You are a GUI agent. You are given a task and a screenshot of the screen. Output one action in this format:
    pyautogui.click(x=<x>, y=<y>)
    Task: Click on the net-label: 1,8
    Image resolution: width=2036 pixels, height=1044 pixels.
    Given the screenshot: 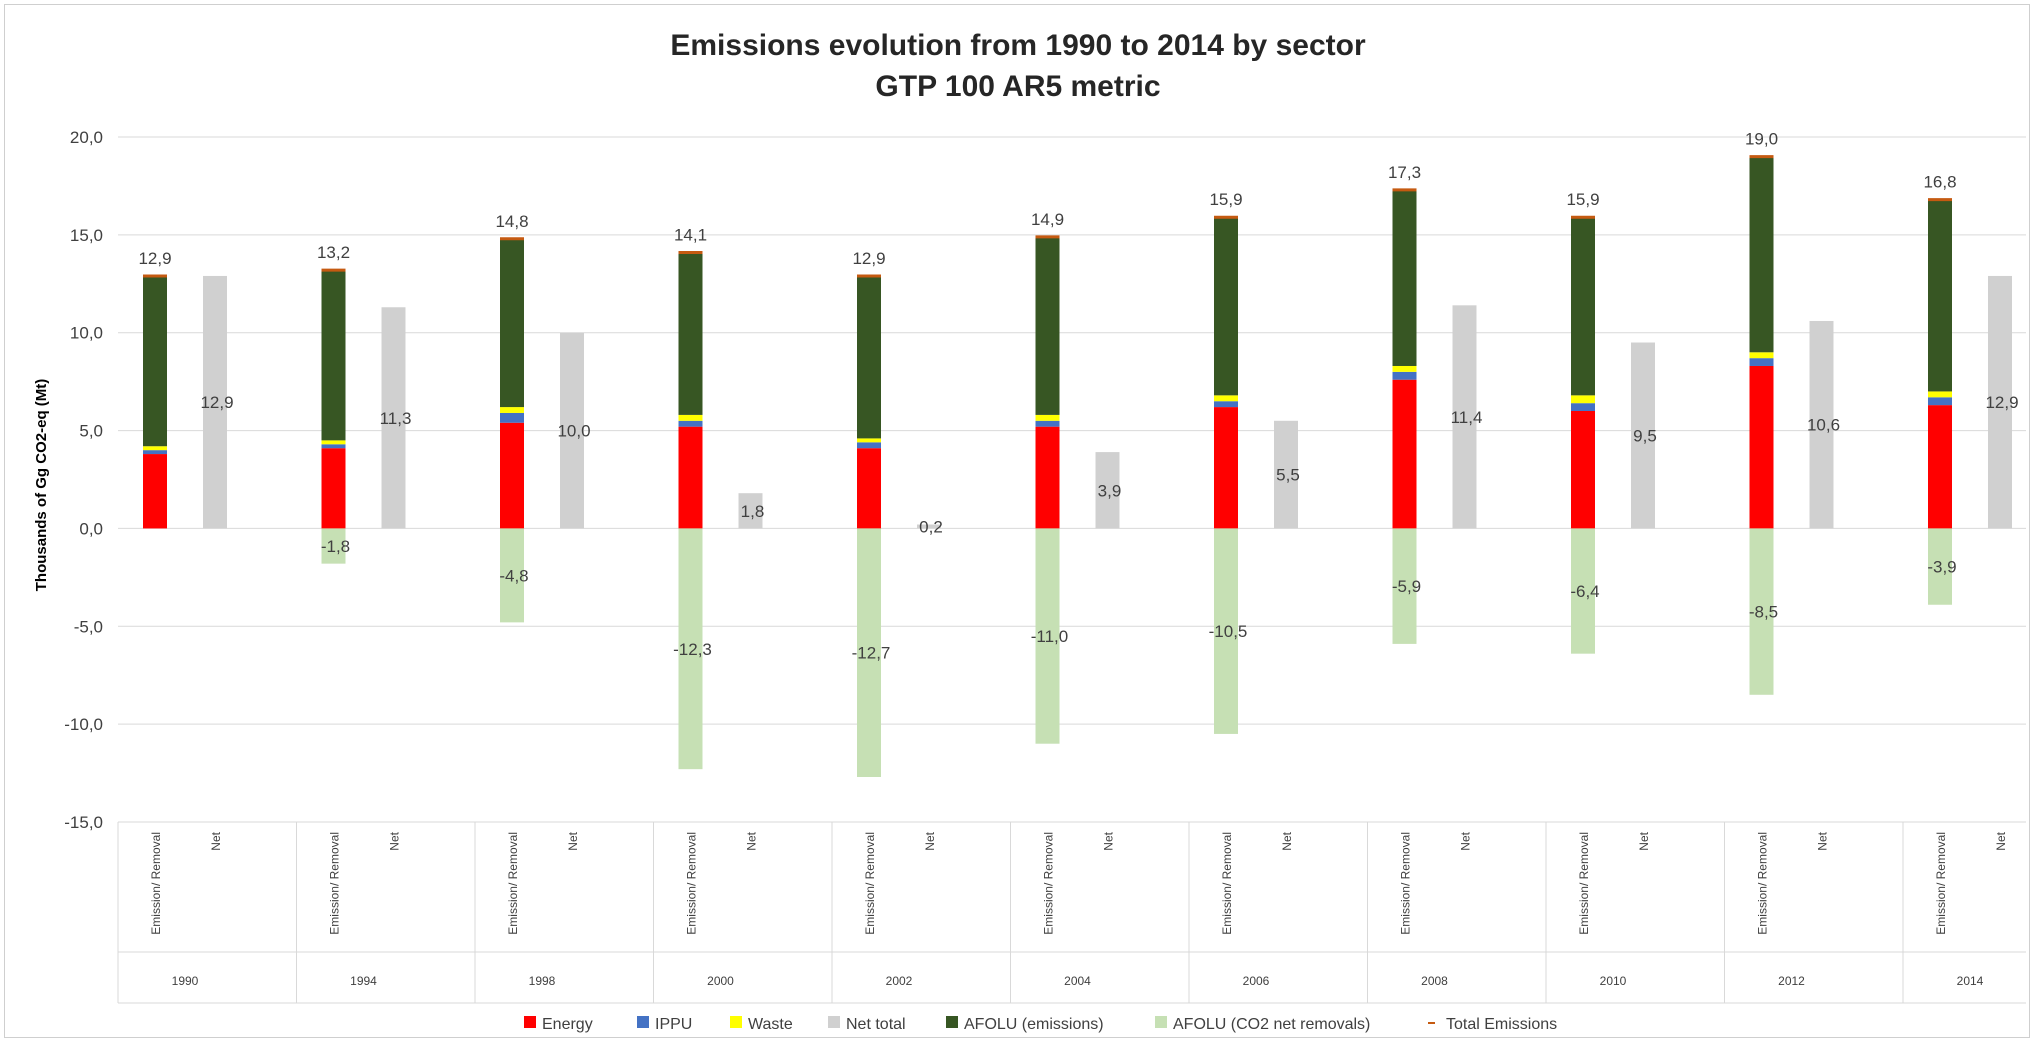 What is the action you would take?
    pyautogui.click(x=753, y=511)
    